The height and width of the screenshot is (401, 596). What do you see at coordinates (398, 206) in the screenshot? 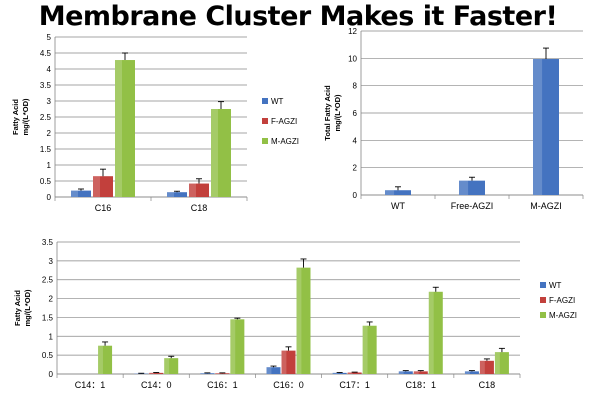
I see `x-tick-label-wt: WT` at bounding box center [398, 206].